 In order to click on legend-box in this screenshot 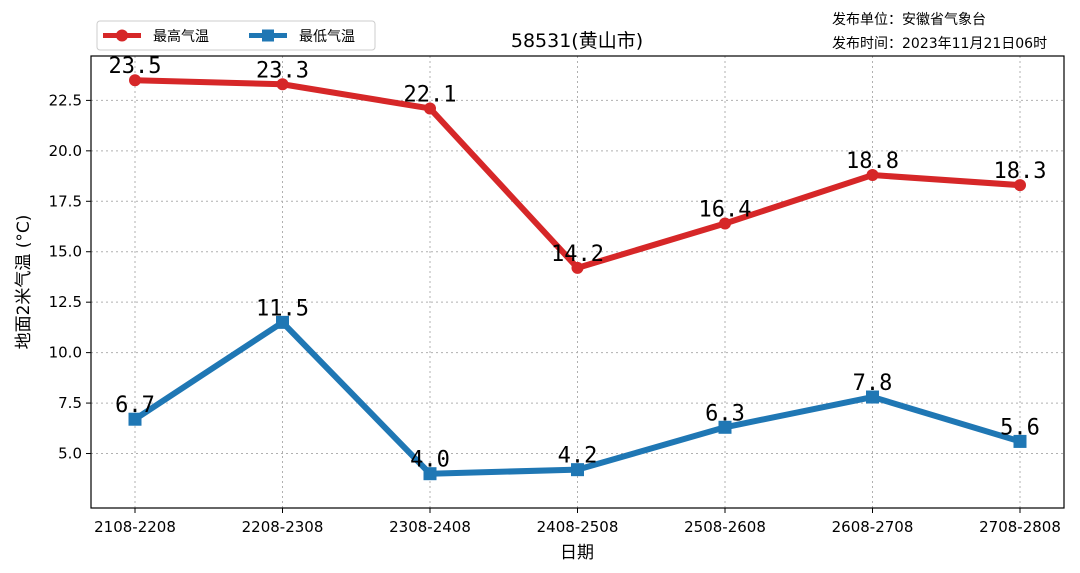, I will do `click(236, 35)`.